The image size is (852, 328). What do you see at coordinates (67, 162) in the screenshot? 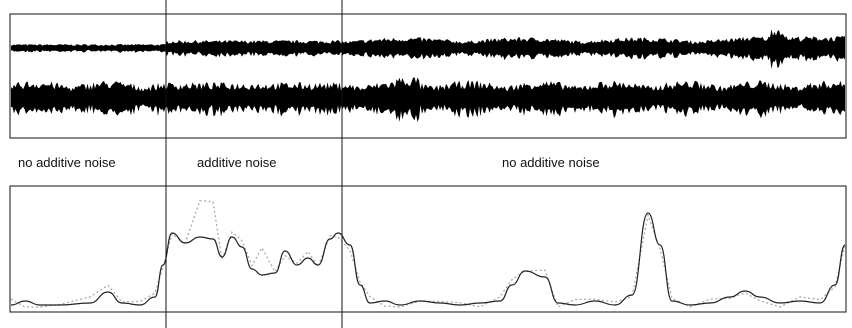
I see `segment-label-1: no additive noise` at bounding box center [67, 162].